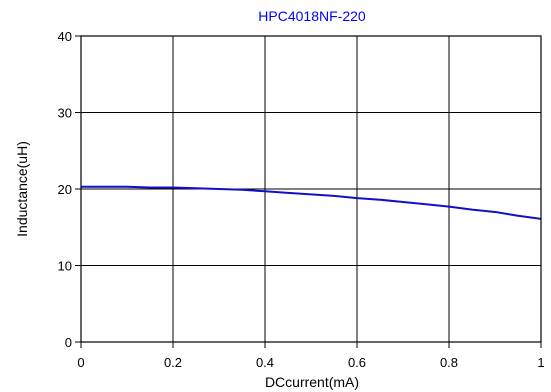 This screenshot has height=392, width=551. Describe the element at coordinates (357, 362) in the screenshot. I see `x-tick-label: 0.6` at that location.